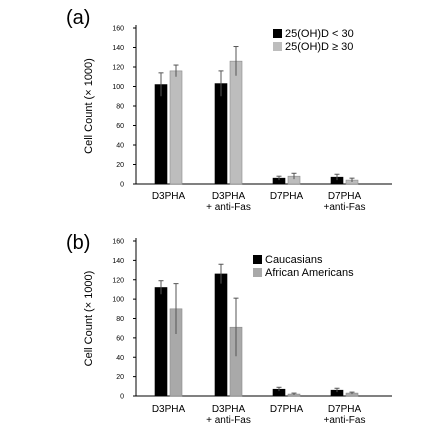 The image size is (445, 446). I want to click on legend-label: African Americans, so click(309, 273).